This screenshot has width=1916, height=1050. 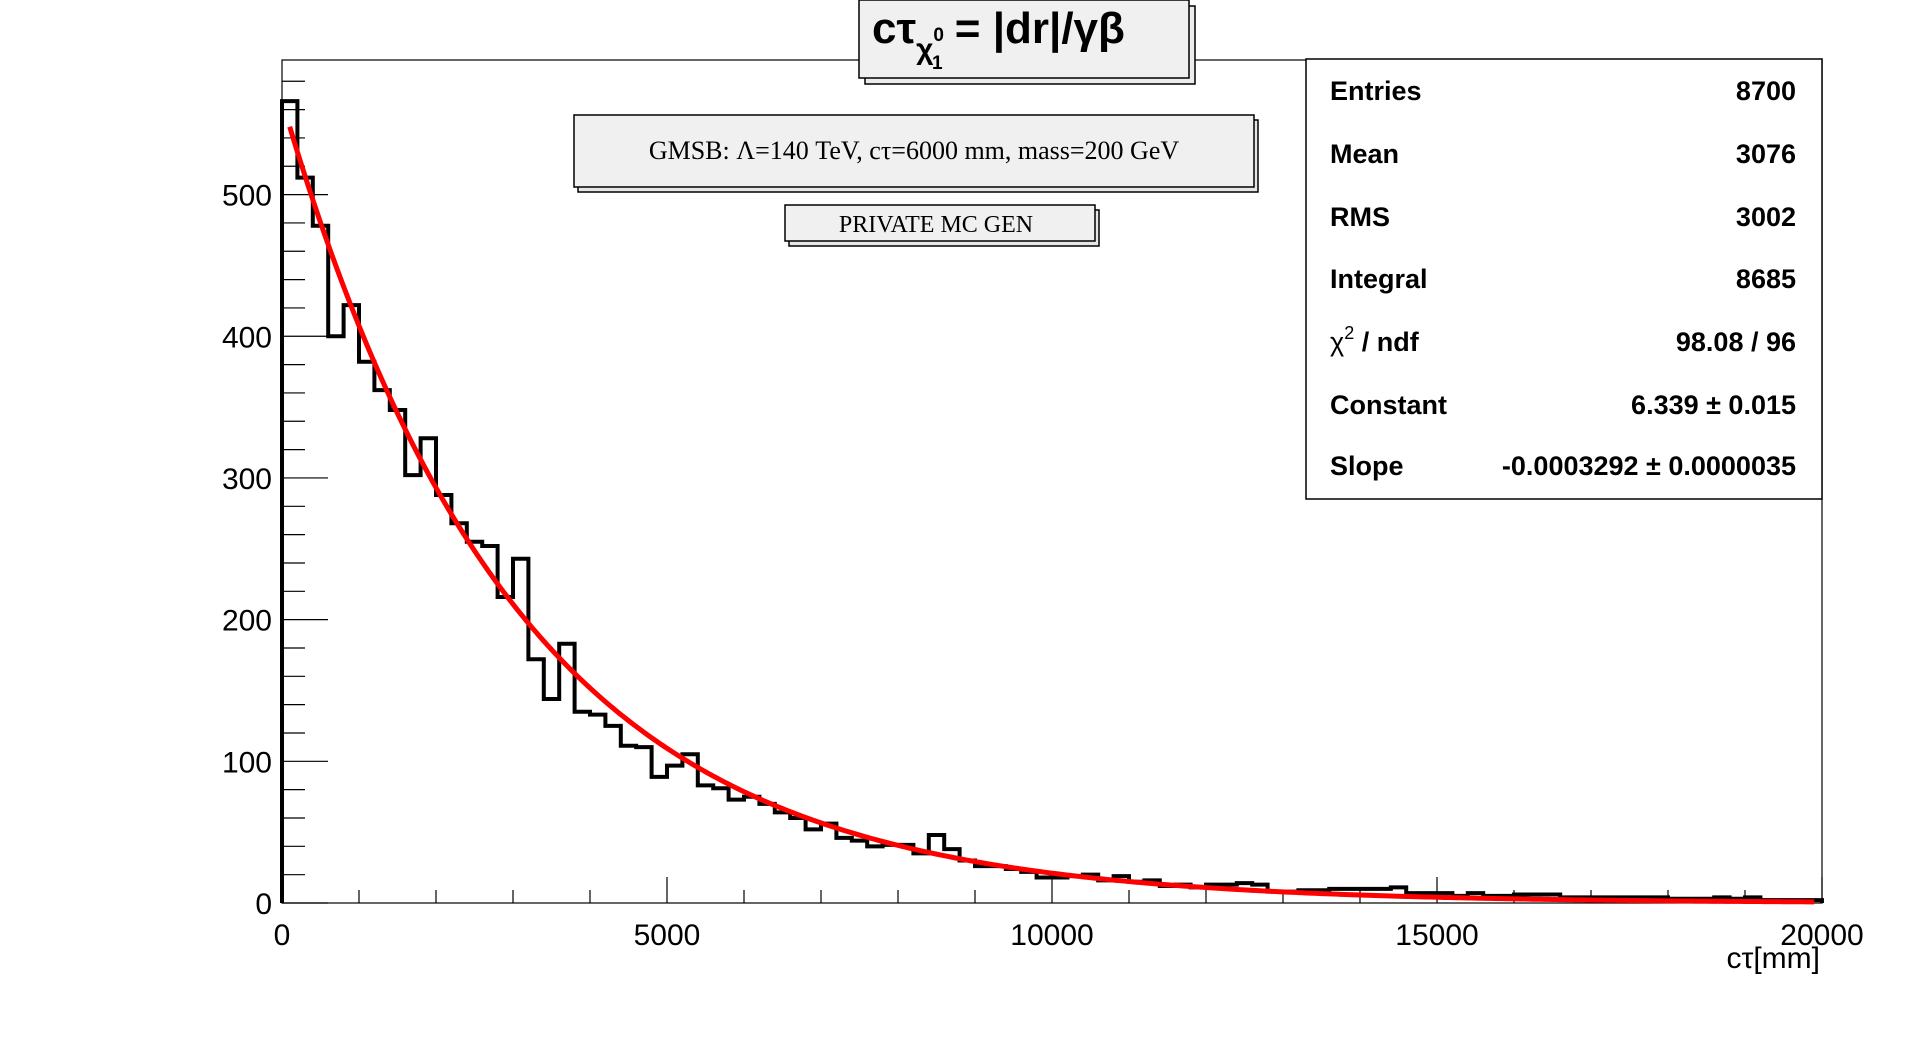 What do you see at coordinates (1766, 154) in the screenshot?
I see `stats-value-mean: 3076` at bounding box center [1766, 154].